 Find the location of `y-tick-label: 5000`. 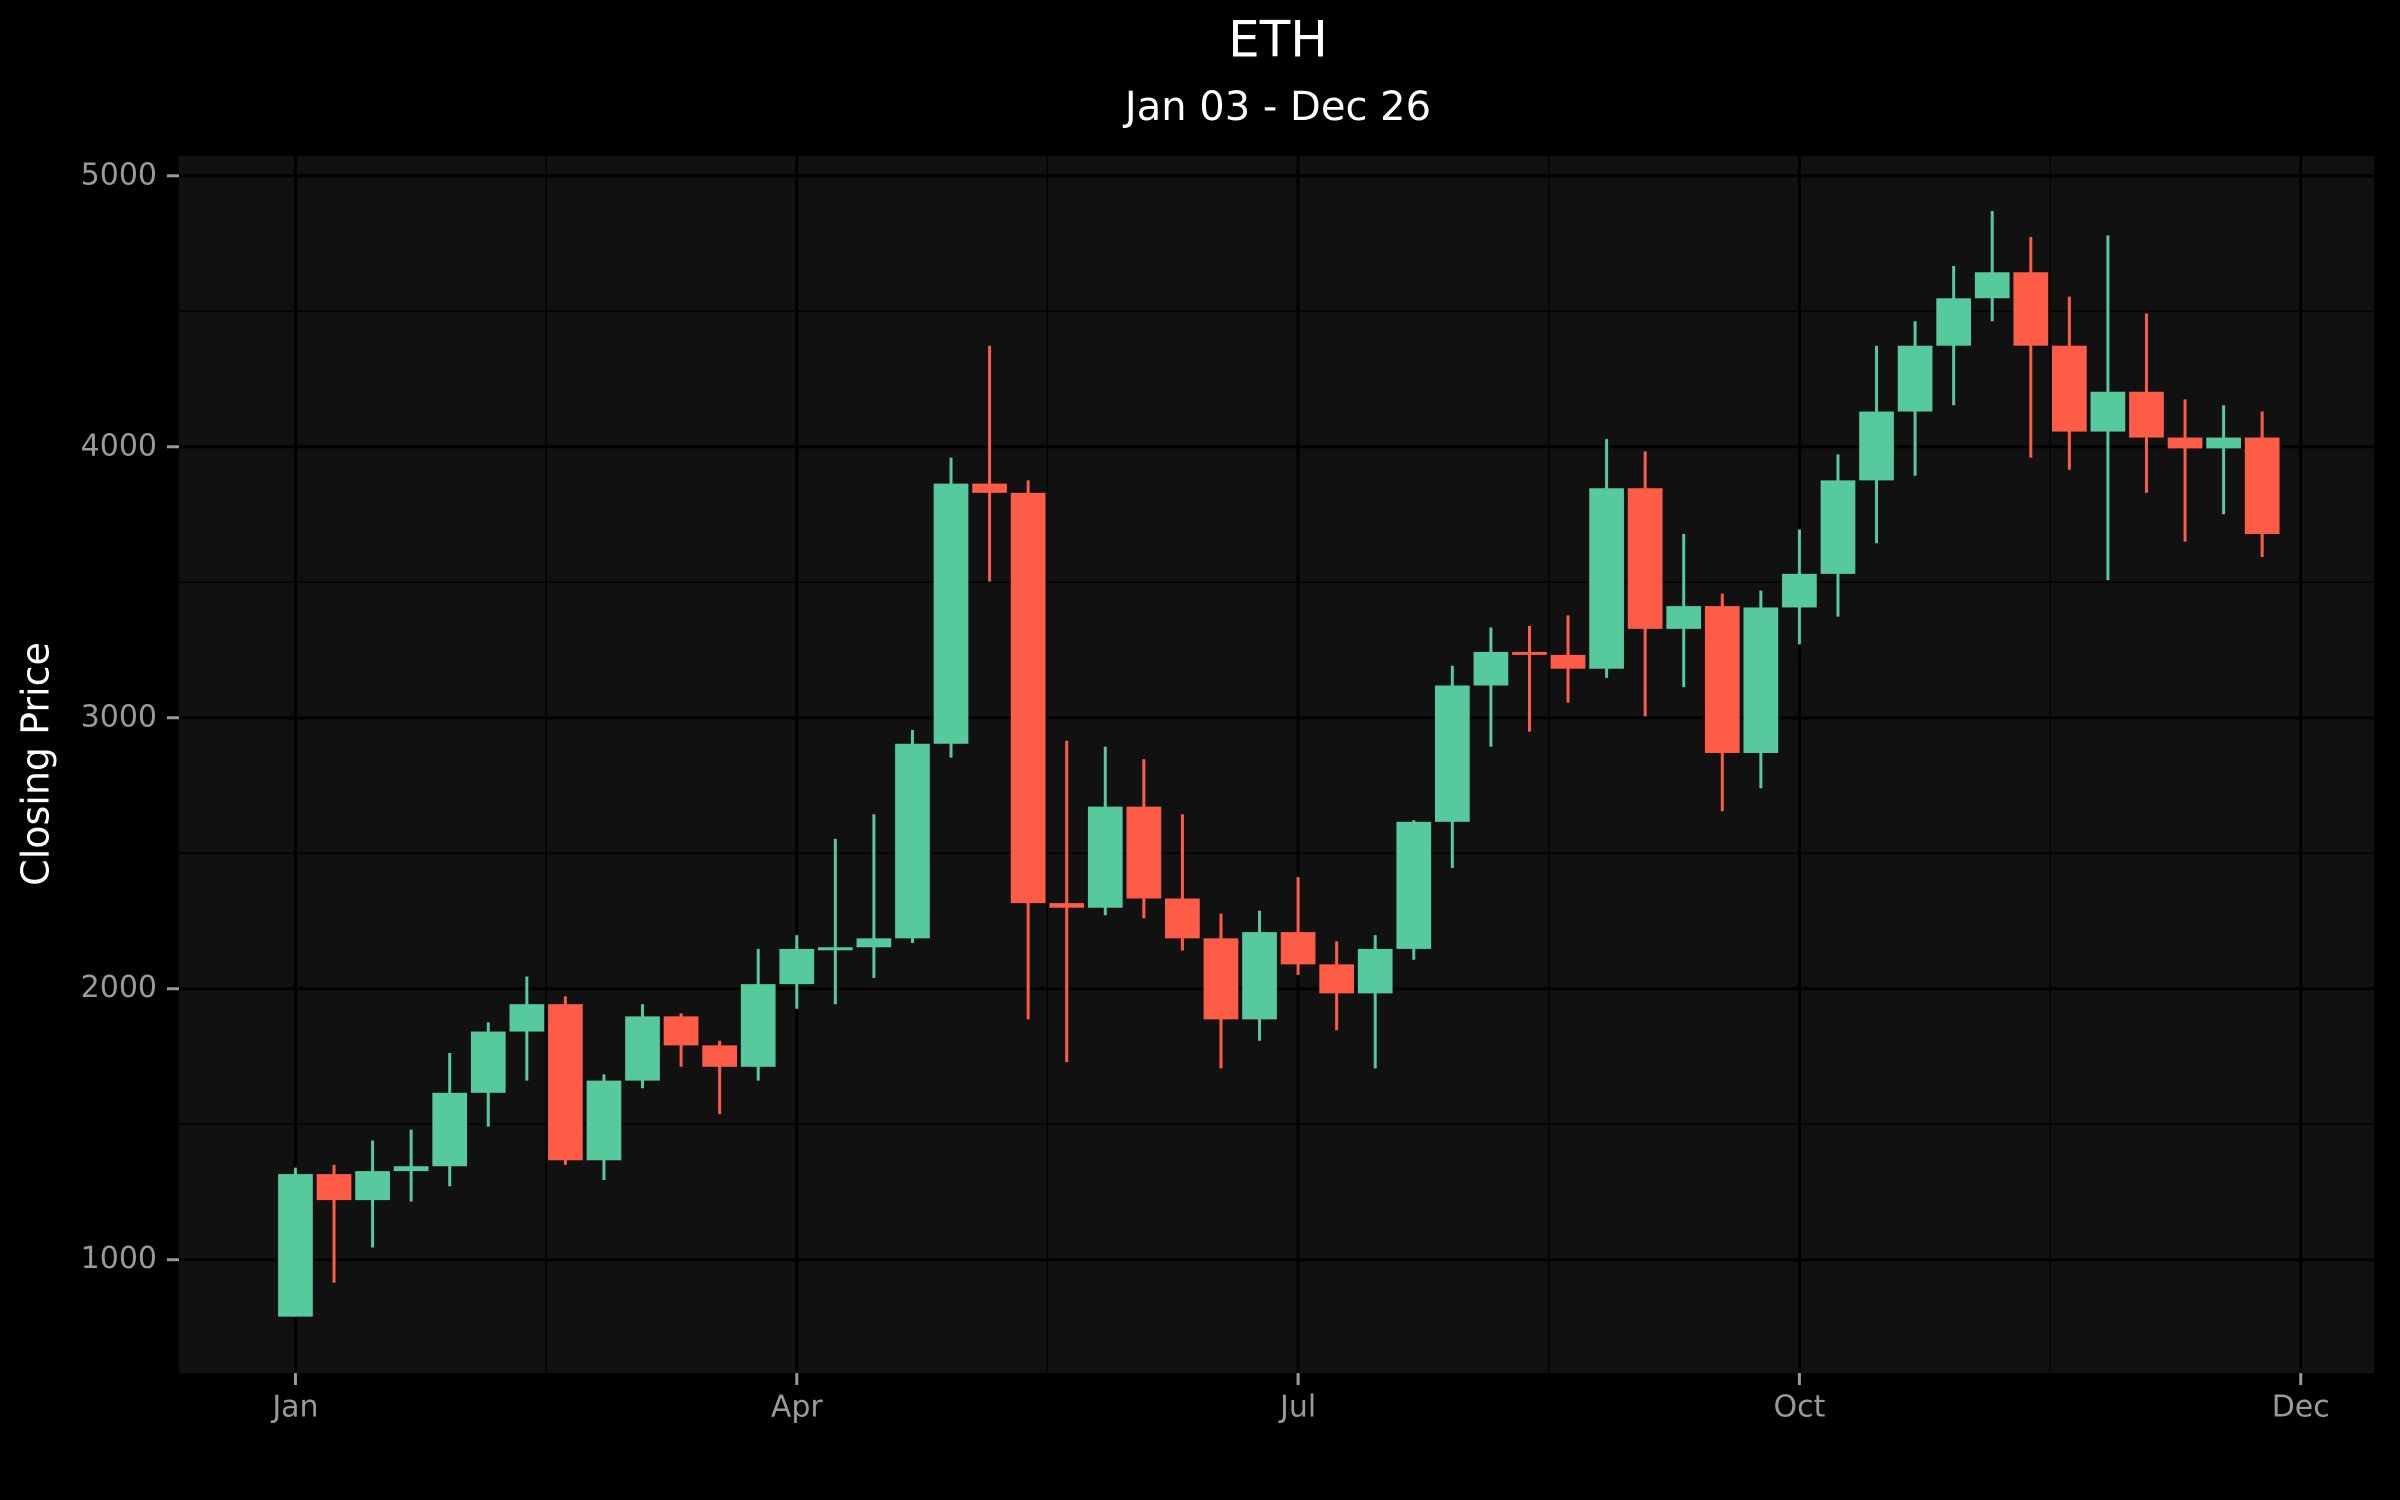

y-tick-label: 5000 is located at coordinates (119, 174).